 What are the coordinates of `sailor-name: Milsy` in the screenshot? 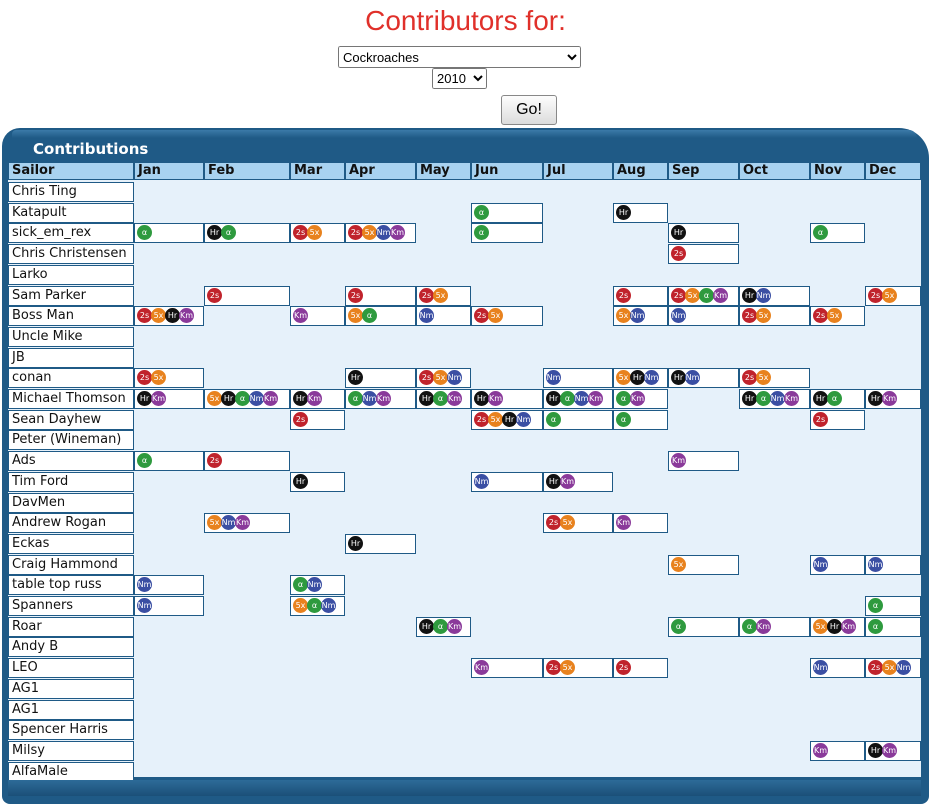 It's located at (71, 751).